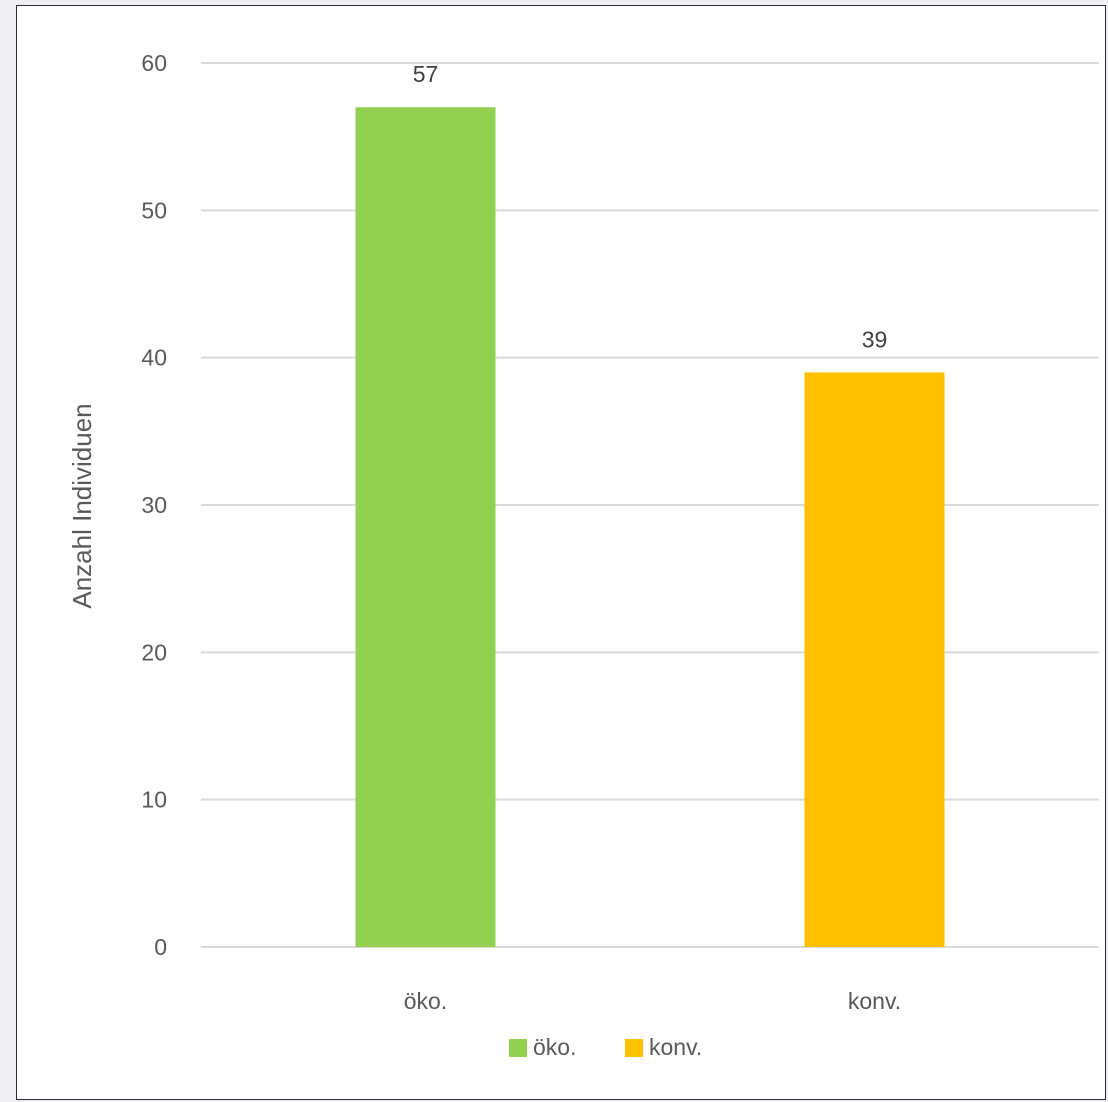 The width and height of the screenshot is (1108, 1102). What do you see at coordinates (554, 1047) in the screenshot?
I see `legend-label: öko.` at bounding box center [554, 1047].